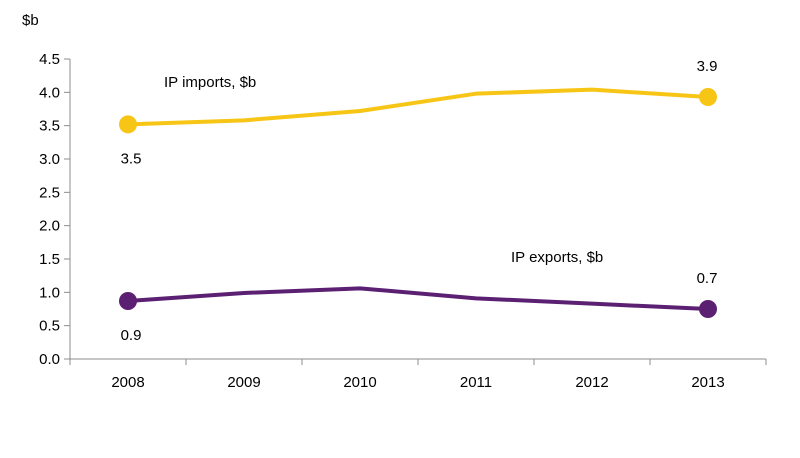 The height and width of the screenshot is (458, 800). I want to click on x-tick-label: 2008, so click(127, 382).